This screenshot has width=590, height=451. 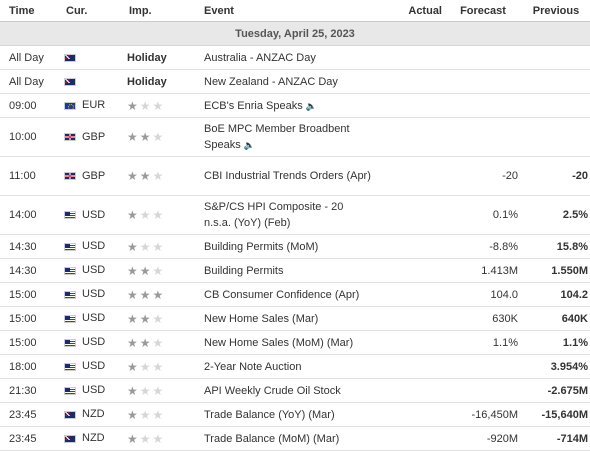 I want to click on event-name: New Zealand - ANZAC Day, so click(x=271, y=81).